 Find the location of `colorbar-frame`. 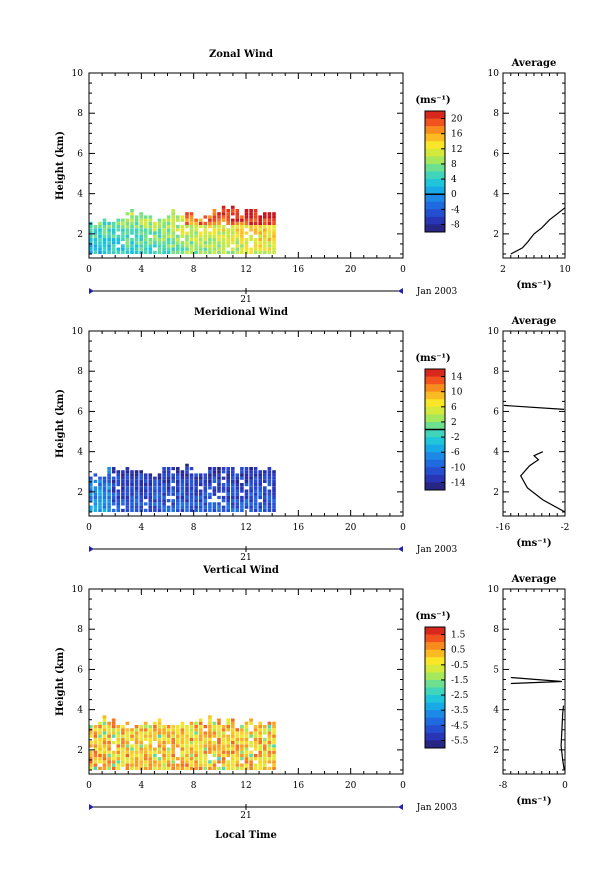

colorbar-frame is located at coordinates (435, 171).